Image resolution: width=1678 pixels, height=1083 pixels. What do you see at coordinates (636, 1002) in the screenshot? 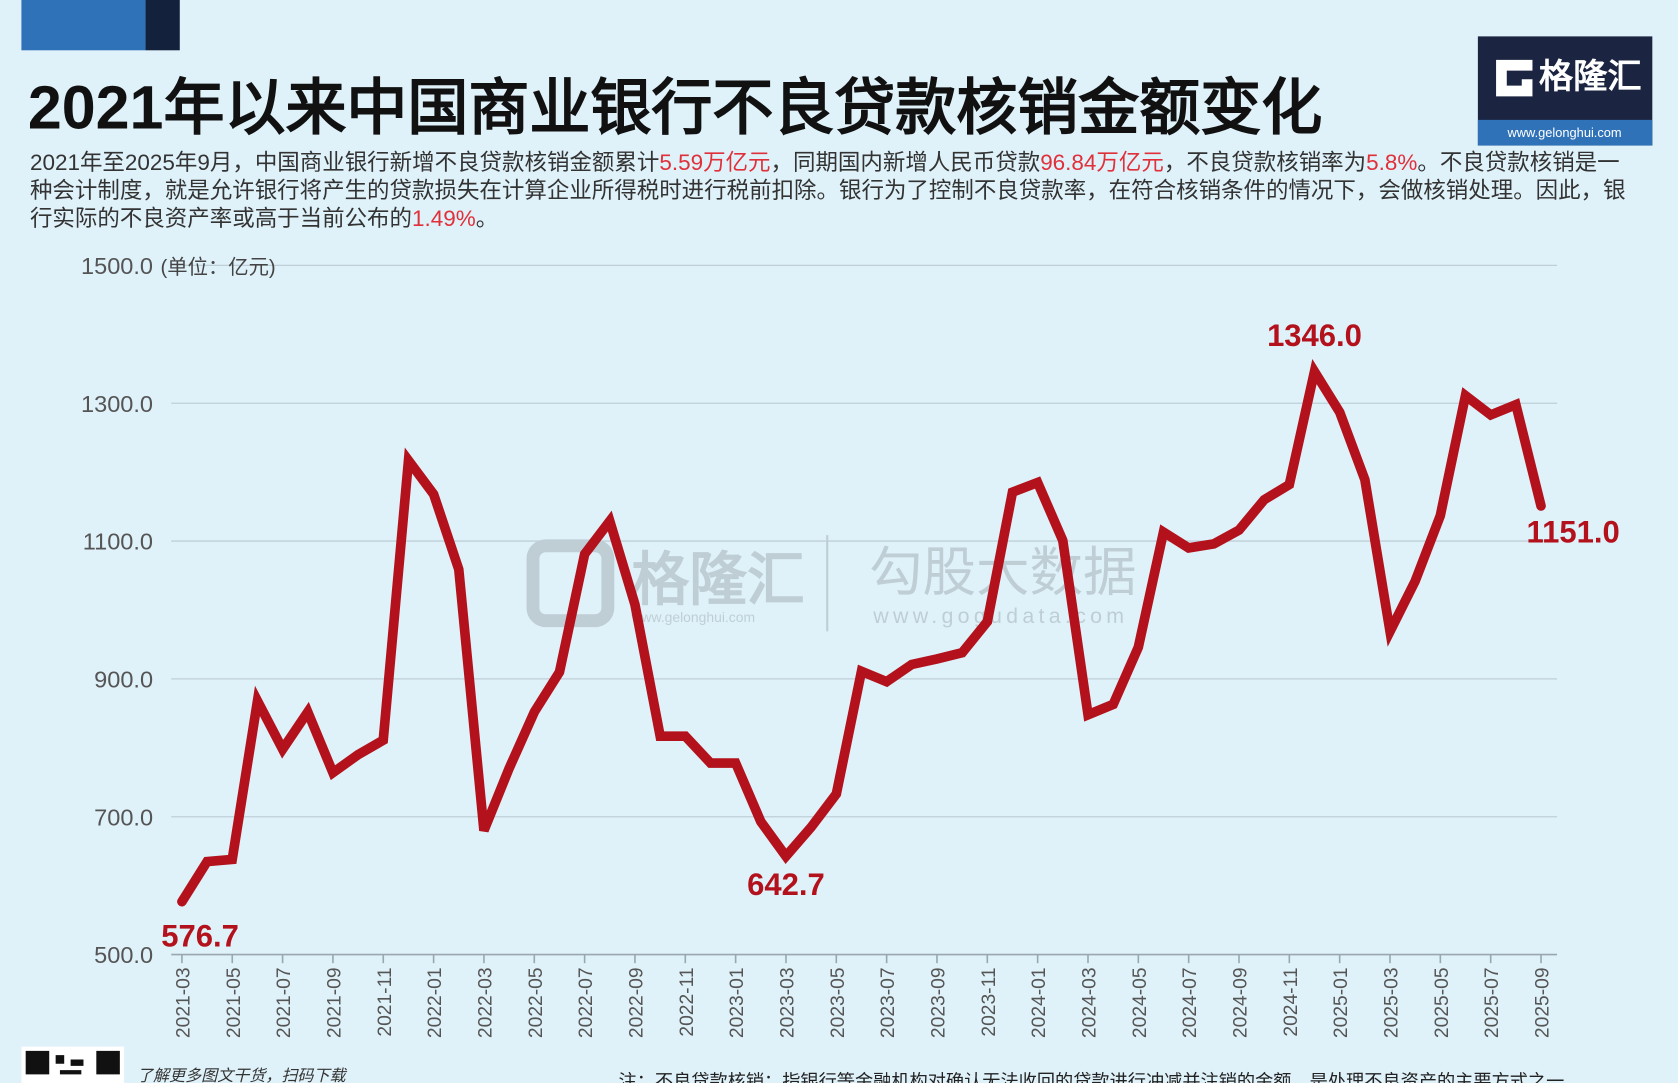
I see `x-tick-label: 2022-09` at bounding box center [636, 1002].